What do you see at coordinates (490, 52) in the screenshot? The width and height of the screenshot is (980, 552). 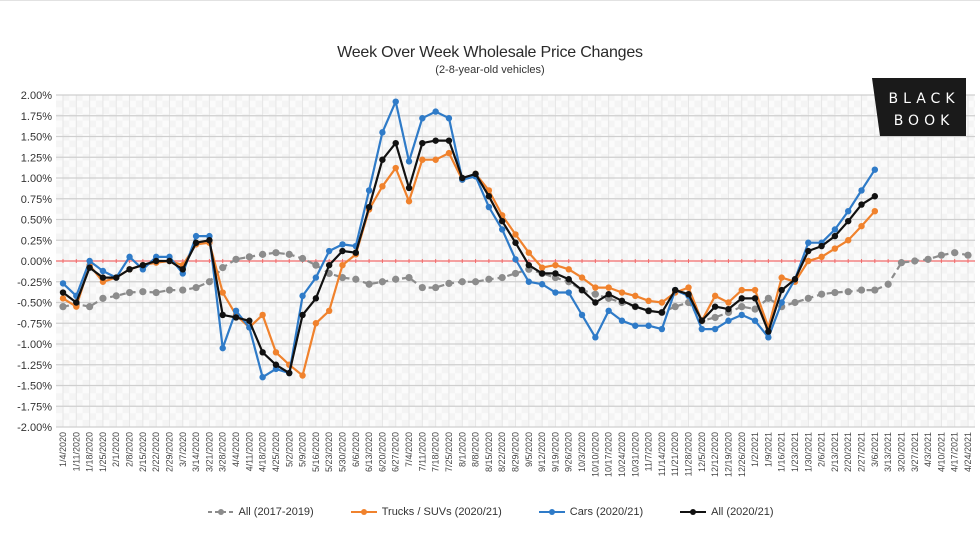 I see `chart-title: Week Over Week Wholesale Price Changes` at bounding box center [490, 52].